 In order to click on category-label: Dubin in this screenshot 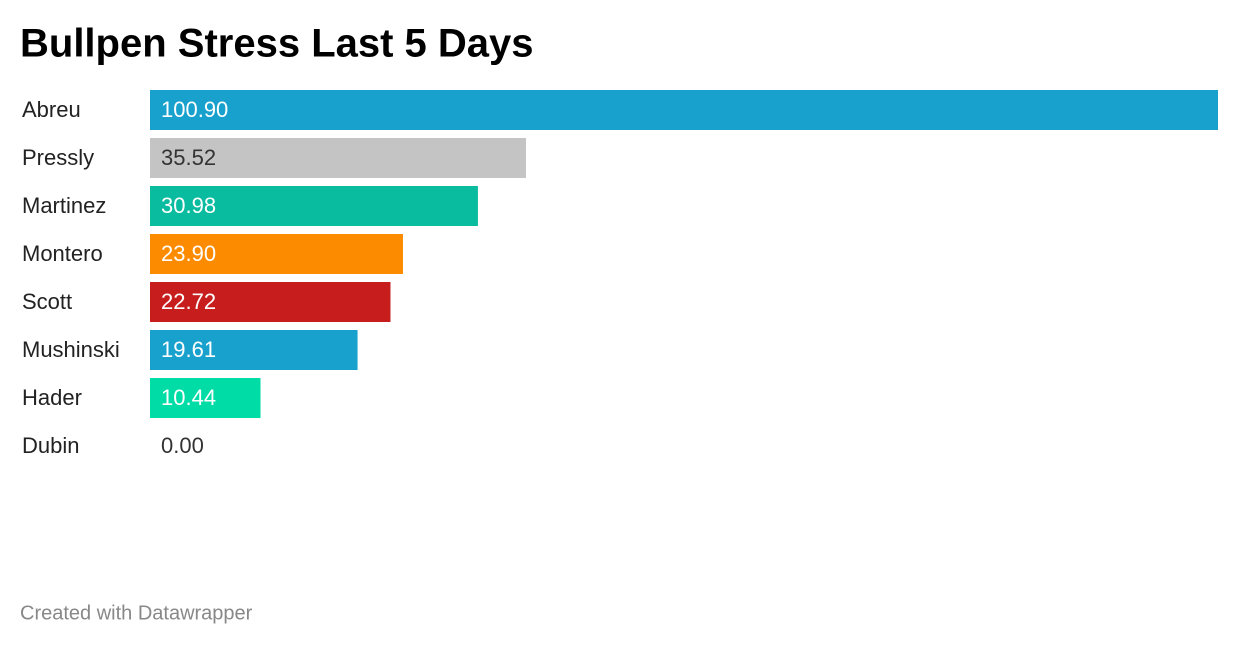, I will do `click(50, 445)`.